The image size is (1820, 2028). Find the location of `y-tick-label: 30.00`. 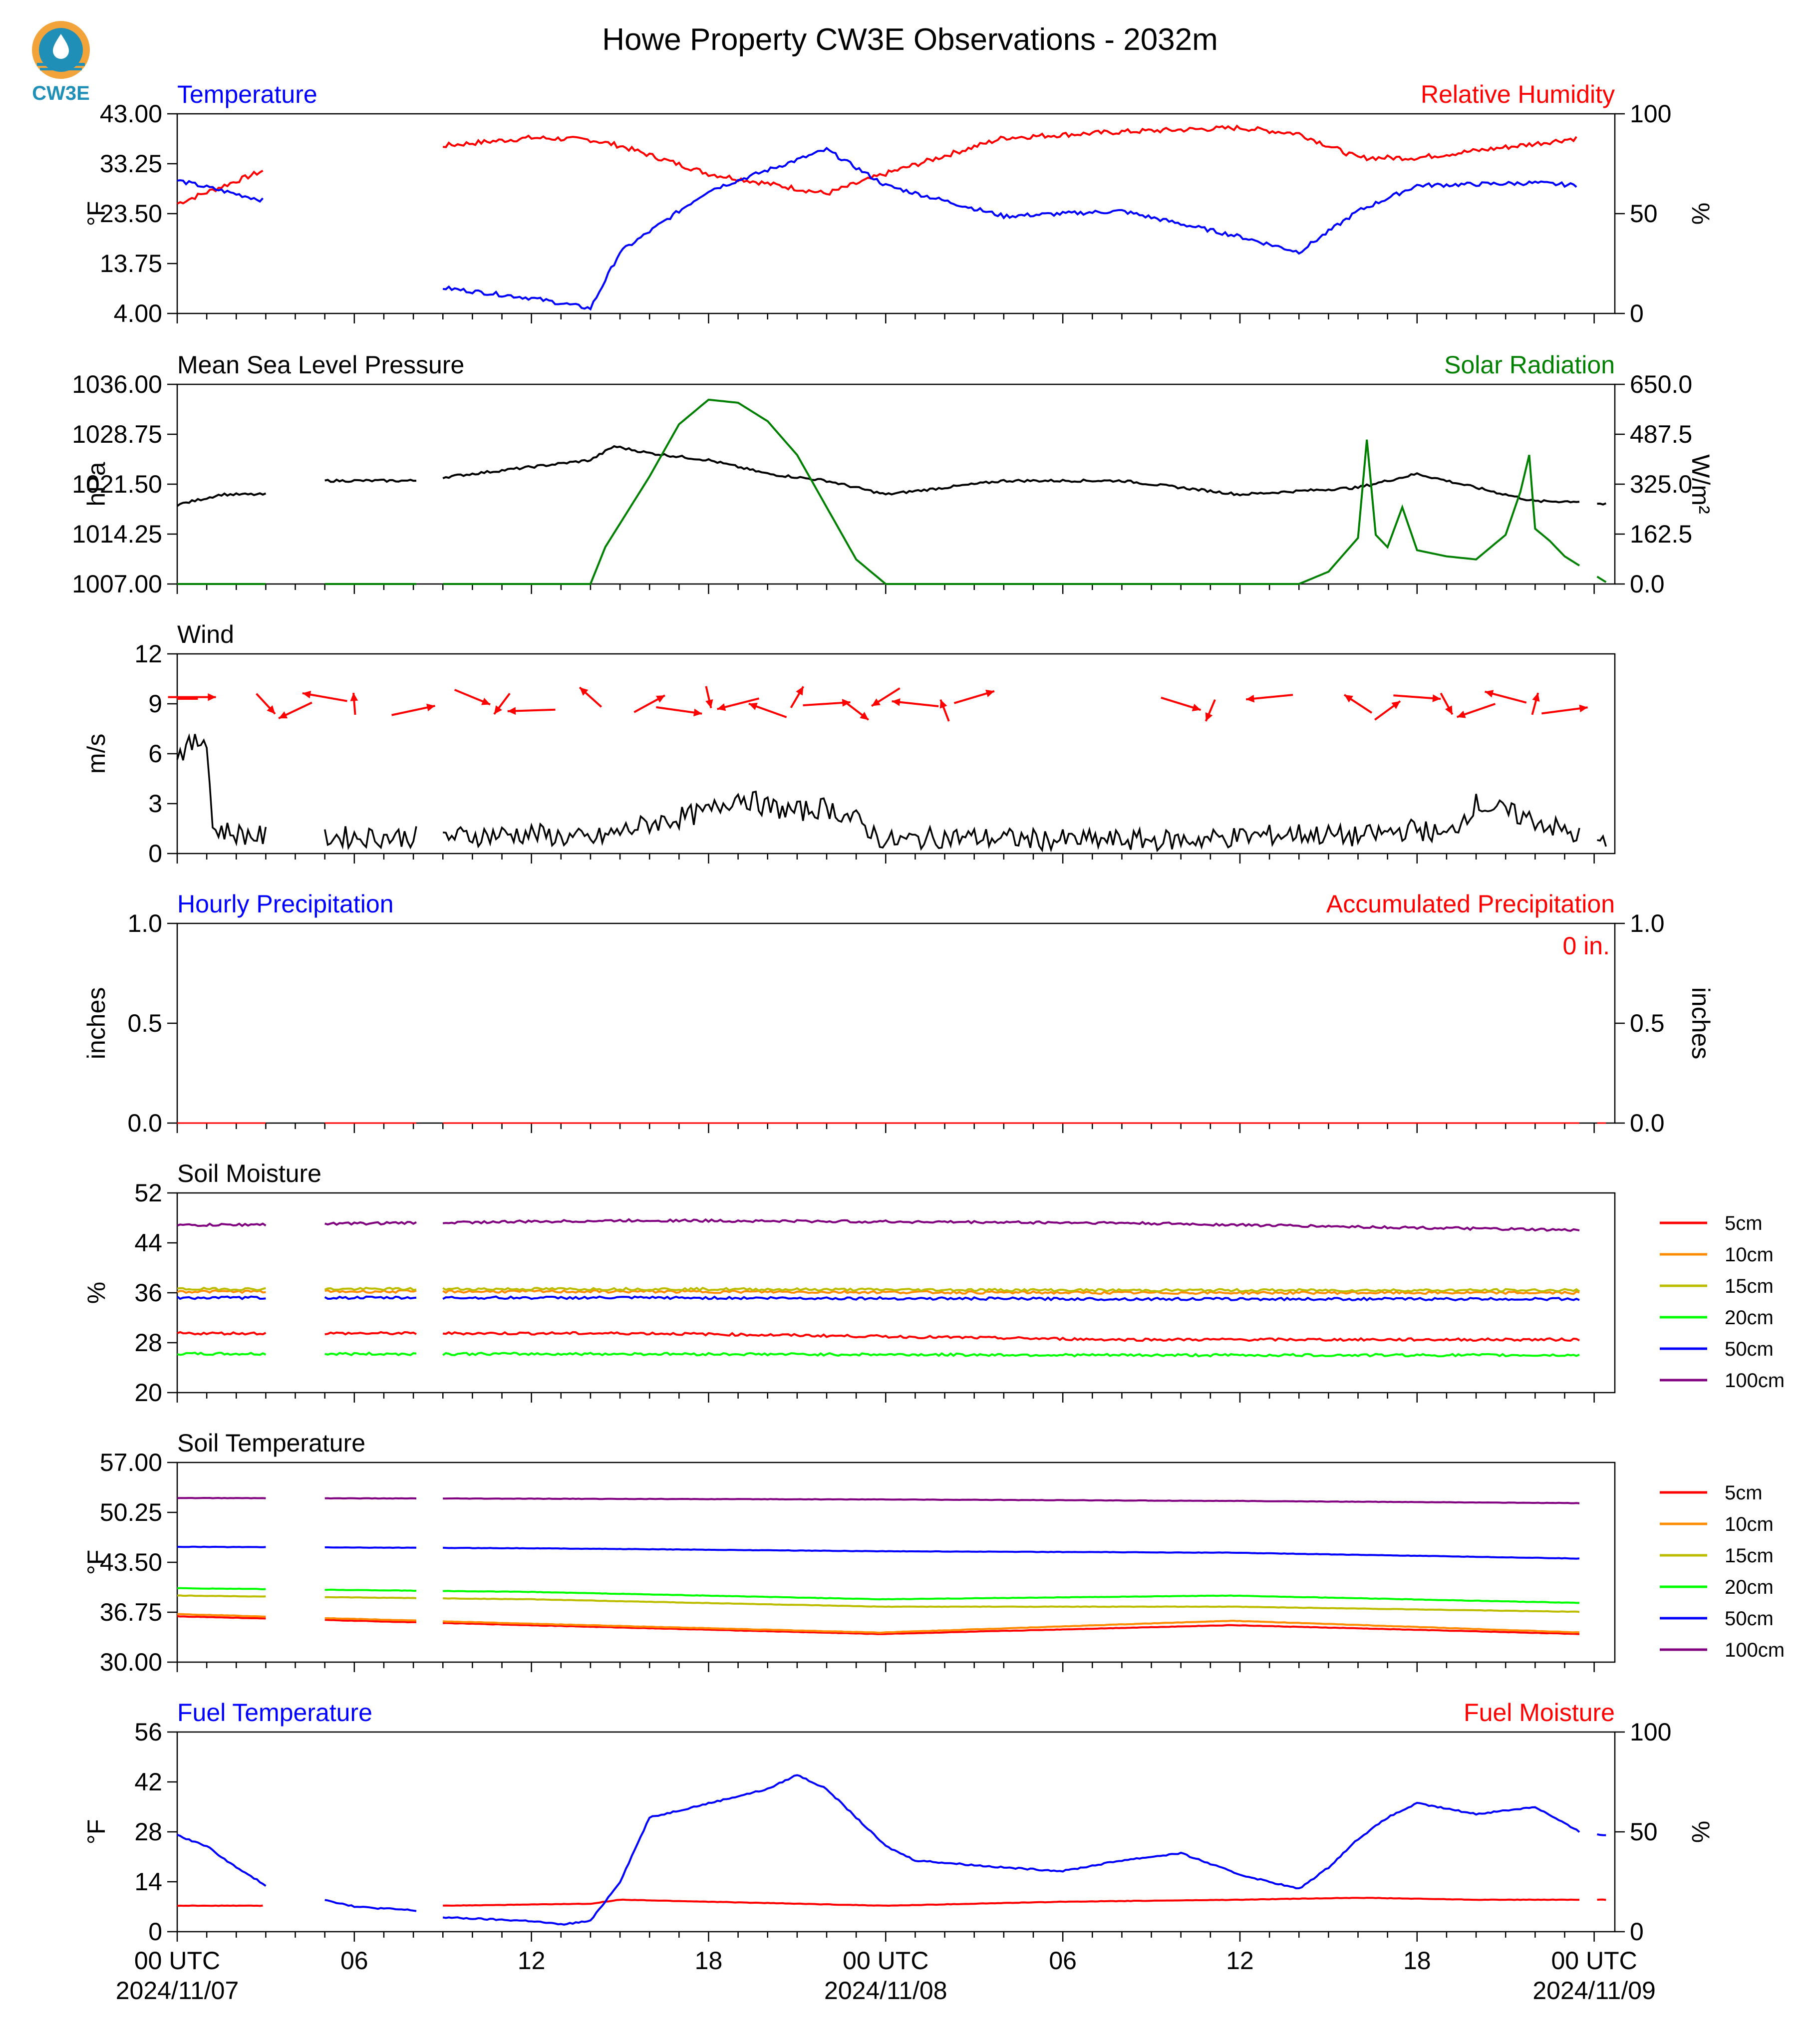

y-tick-label: 30.00 is located at coordinates (131, 1662).